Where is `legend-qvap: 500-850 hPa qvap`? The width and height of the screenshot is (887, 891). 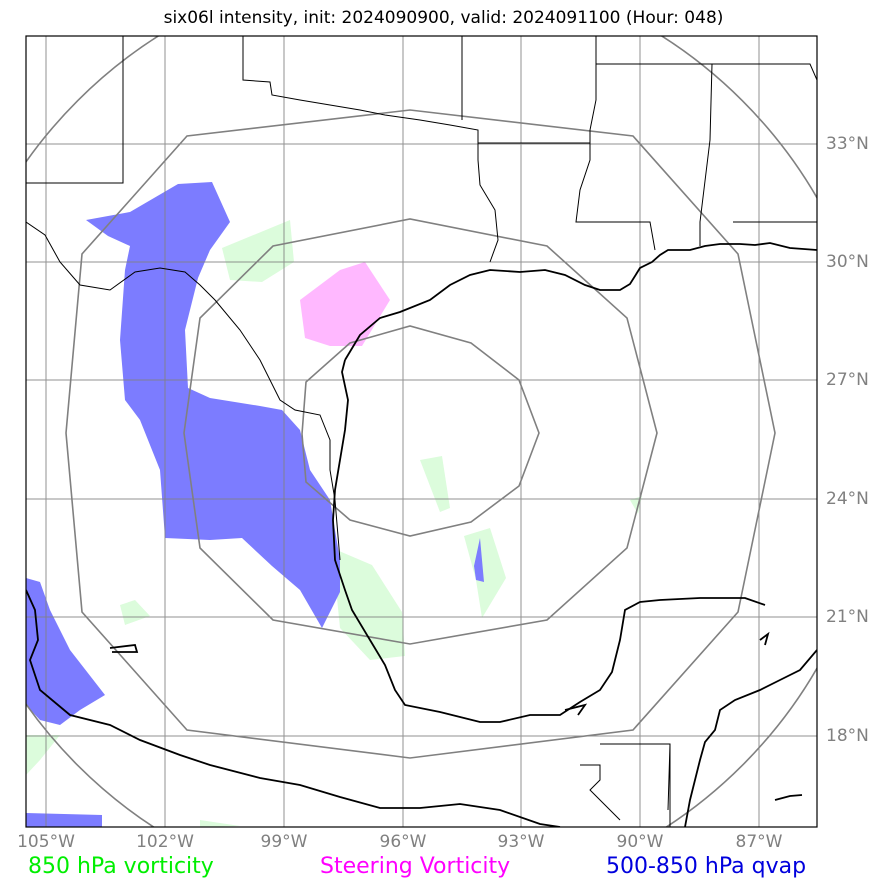 legend-qvap: 500-850 hPa qvap is located at coordinates (706, 866).